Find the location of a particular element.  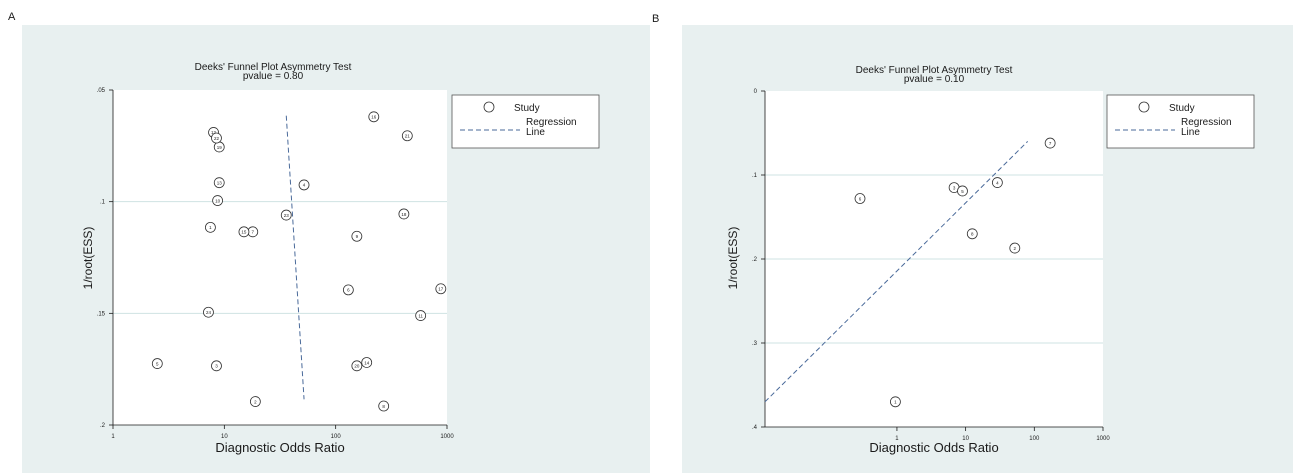

study-id-label: 15 is located at coordinates (244, 232).